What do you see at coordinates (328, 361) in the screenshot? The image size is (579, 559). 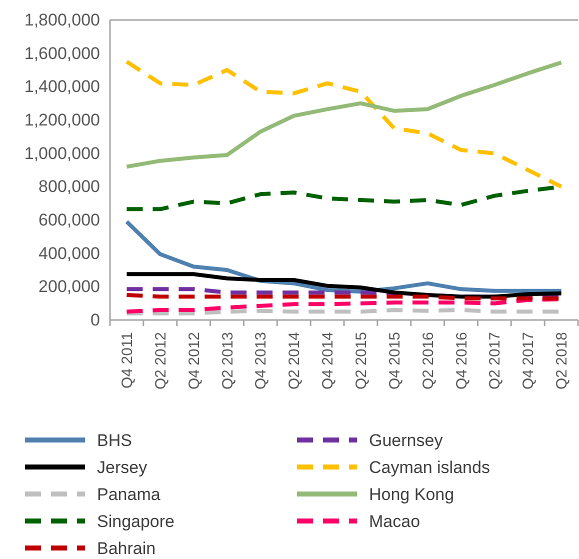 I see `x-tick-label: Q4 2014` at bounding box center [328, 361].